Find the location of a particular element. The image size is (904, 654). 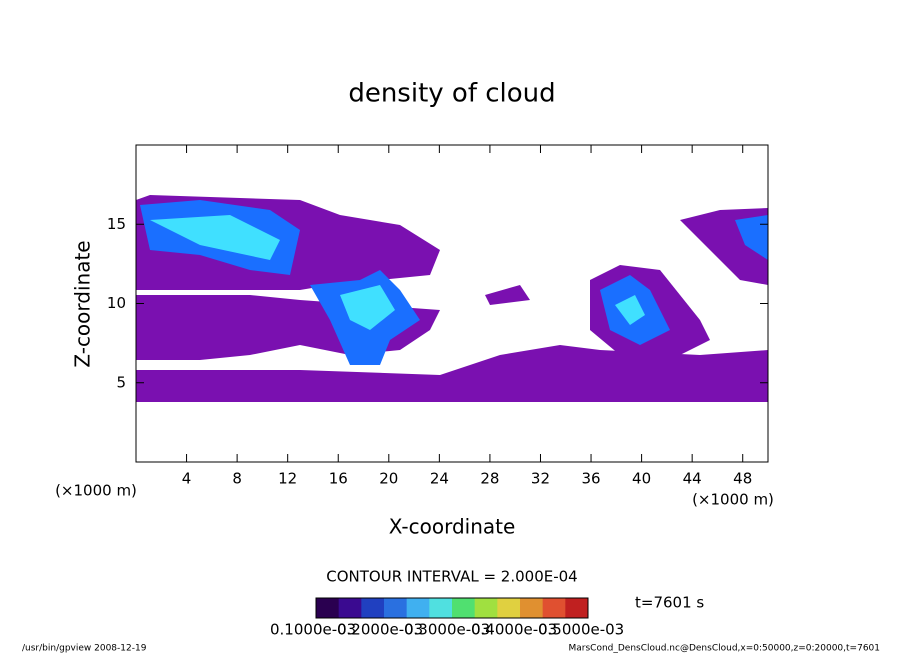

colorbar is located at coordinates (452, 608).